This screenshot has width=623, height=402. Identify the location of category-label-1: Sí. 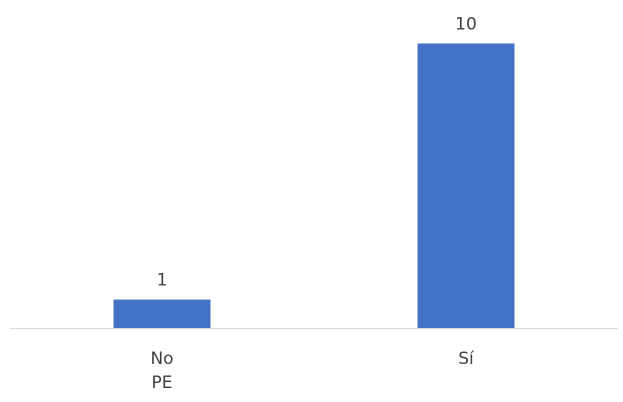
(466, 359).